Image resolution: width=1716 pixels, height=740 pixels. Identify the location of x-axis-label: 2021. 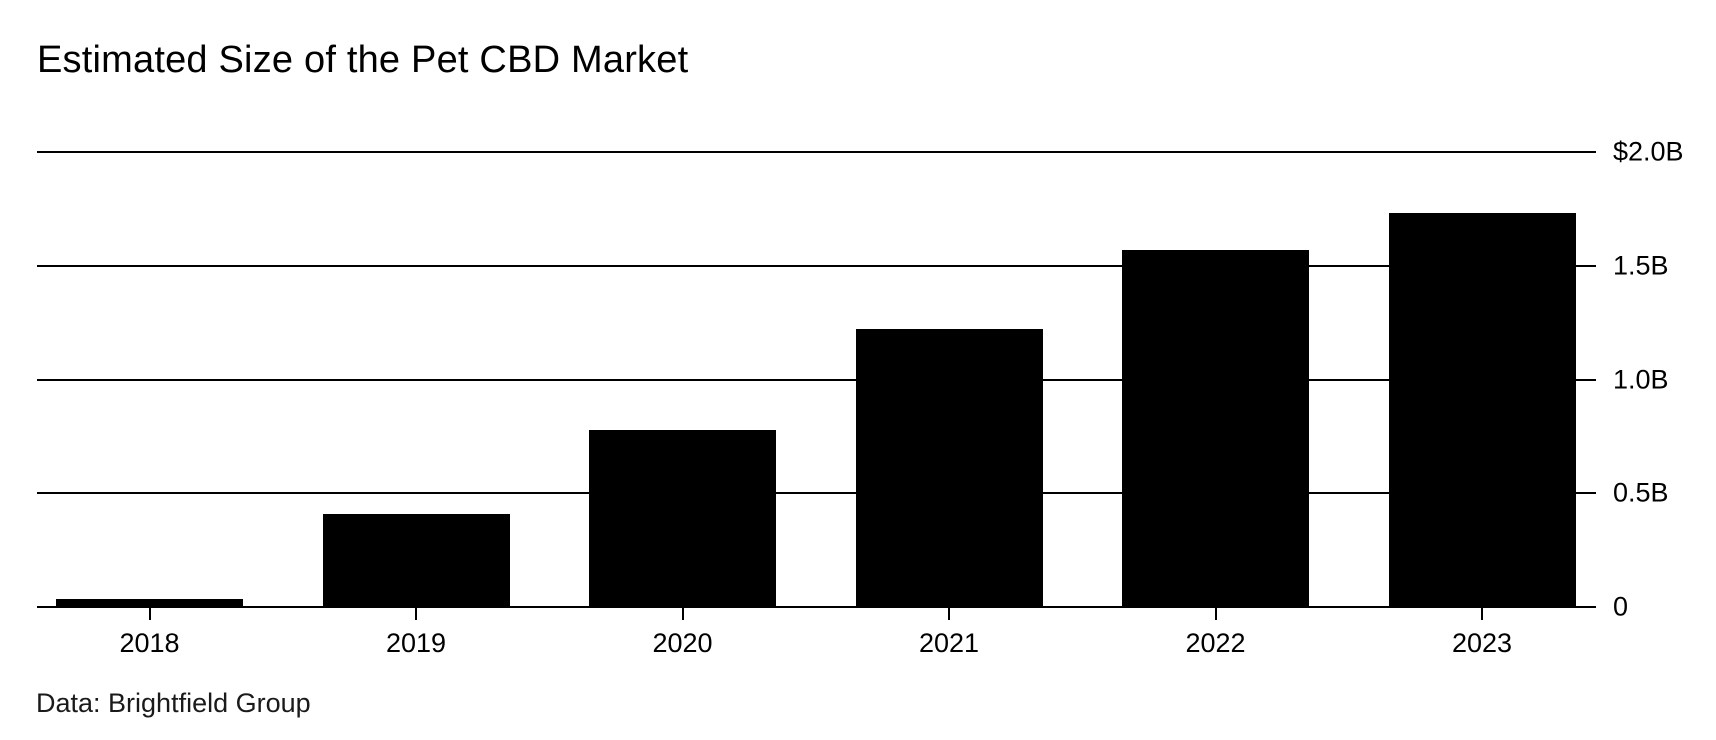
(949, 643).